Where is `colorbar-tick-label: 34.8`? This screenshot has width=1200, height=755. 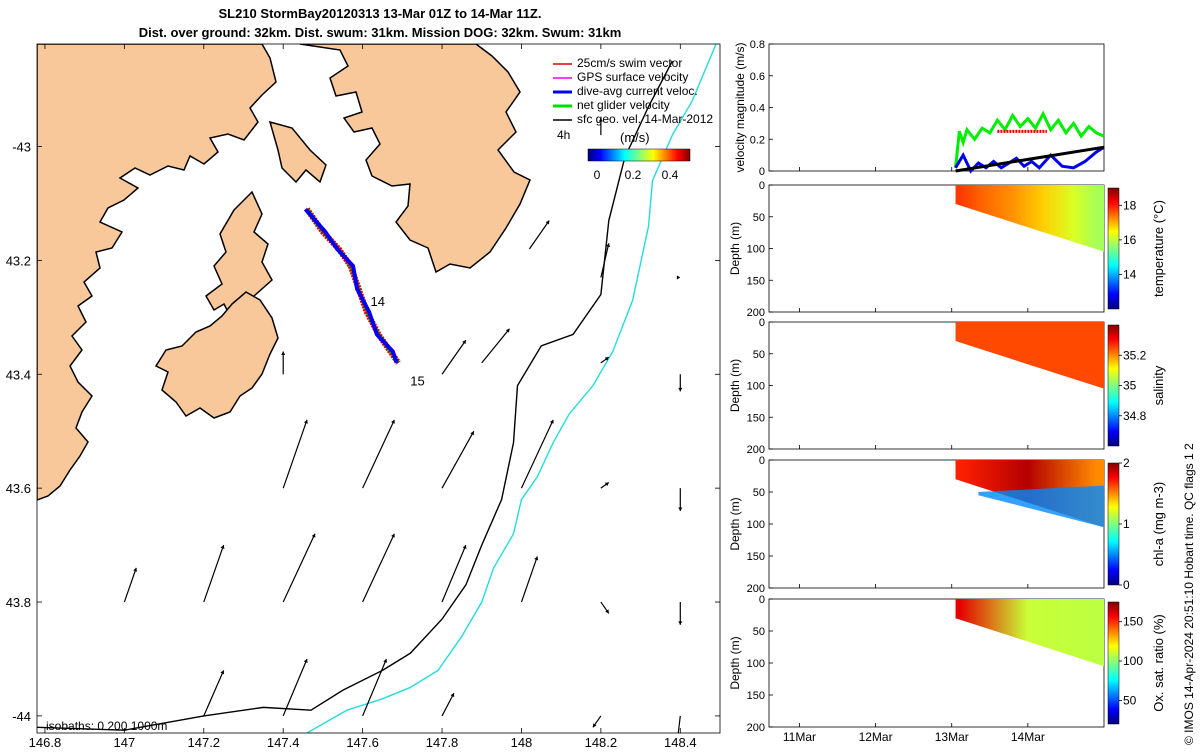 colorbar-tick-label: 34.8 is located at coordinates (1135, 416).